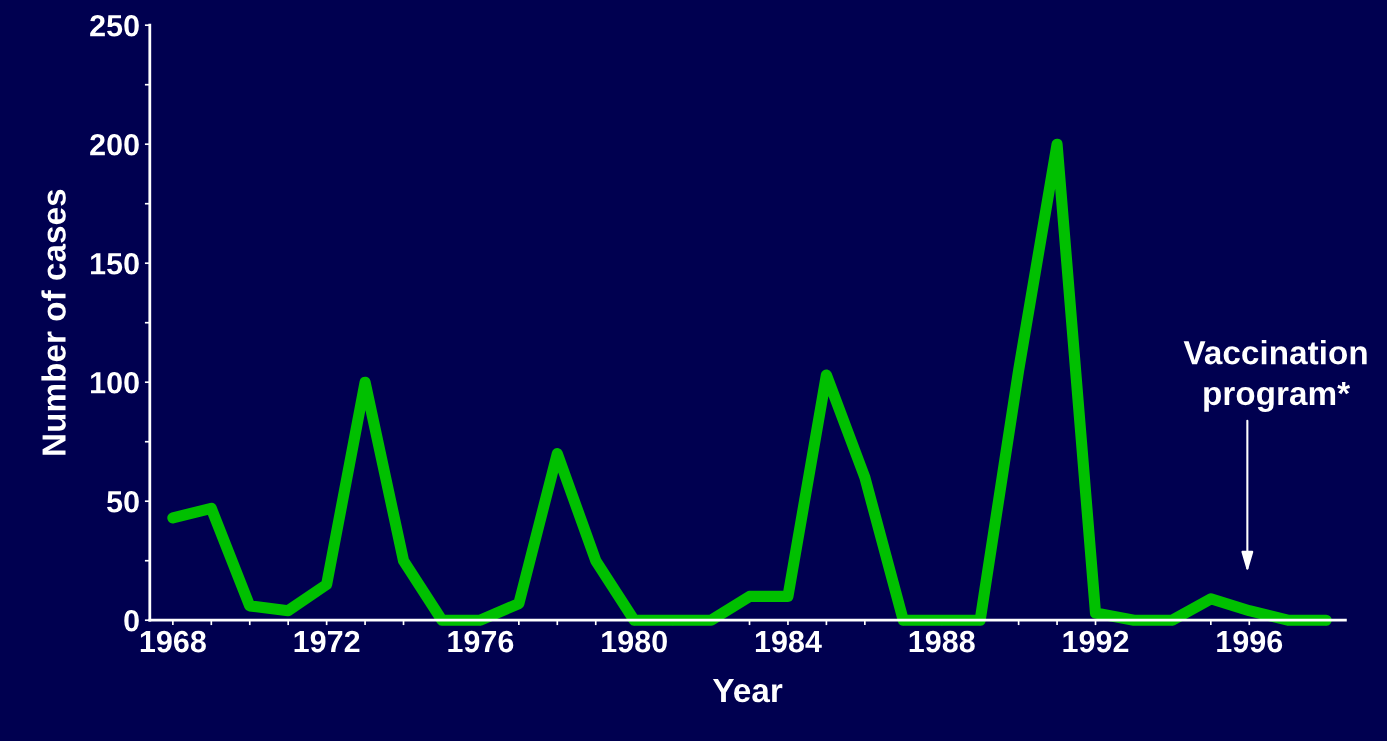 The height and width of the screenshot is (741, 1387). What do you see at coordinates (634, 641) in the screenshot?
I see `x-tick-label: 1980` at bounding box center [634, 641].